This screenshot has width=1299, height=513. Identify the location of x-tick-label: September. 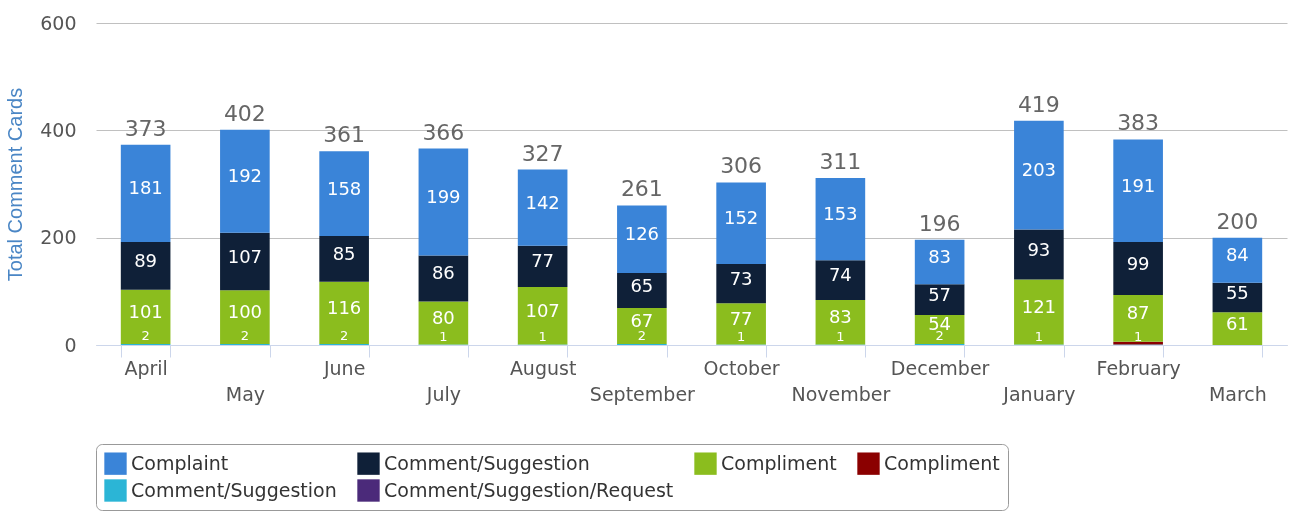
(642, 393).